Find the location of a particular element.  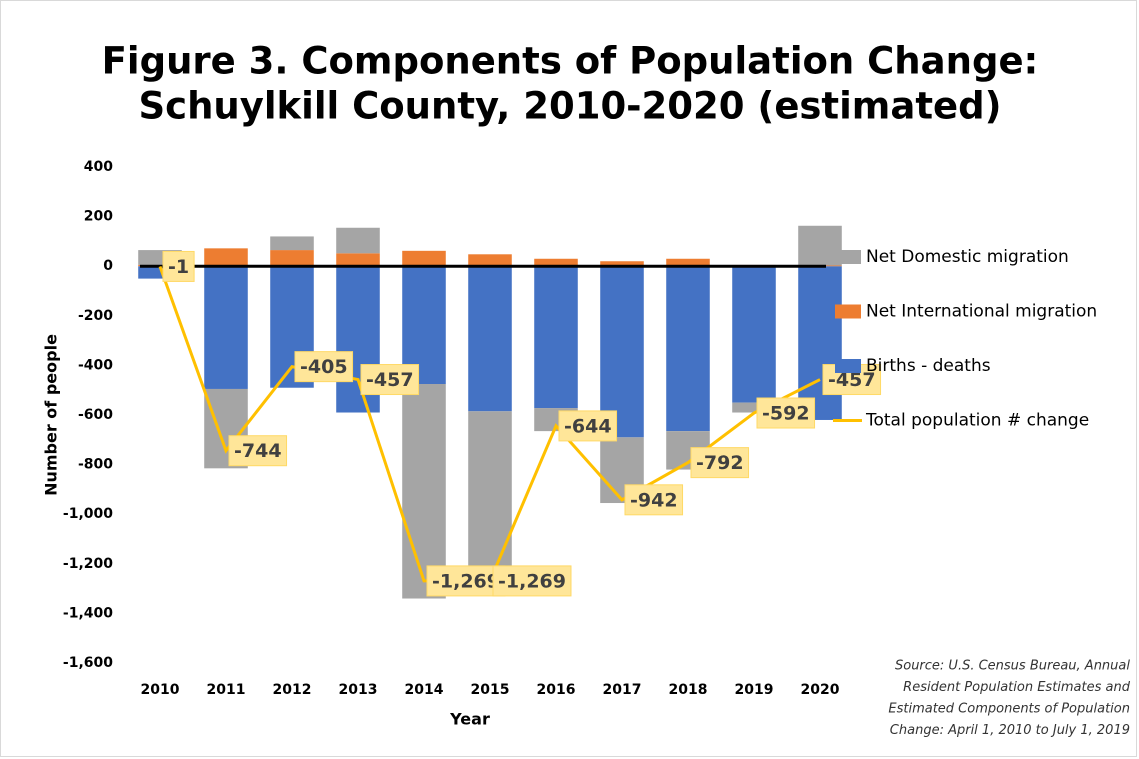

y-tick-label: 0 is located at coordinates (108, 266).